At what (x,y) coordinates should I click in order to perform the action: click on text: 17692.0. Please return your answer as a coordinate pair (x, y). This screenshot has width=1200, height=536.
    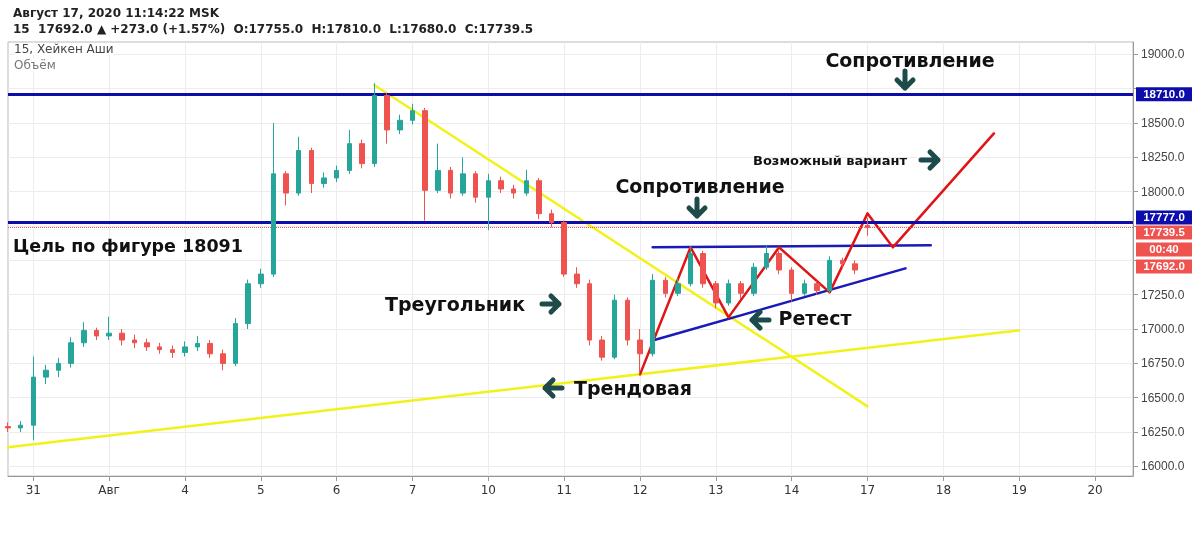
    Looking at the image, I should click on (1164, 266).